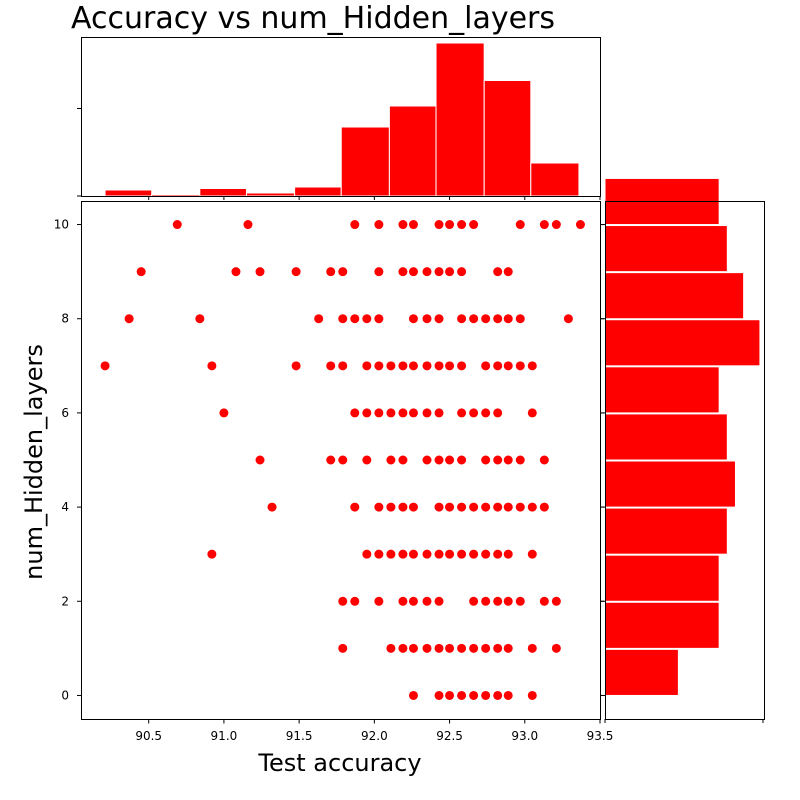 This screenshot has height=800, width=800. What do you see at coordinates (148, 736) in the screenshot?
I see `x-tick-label: 90.5` at bounding box center [148, 736].